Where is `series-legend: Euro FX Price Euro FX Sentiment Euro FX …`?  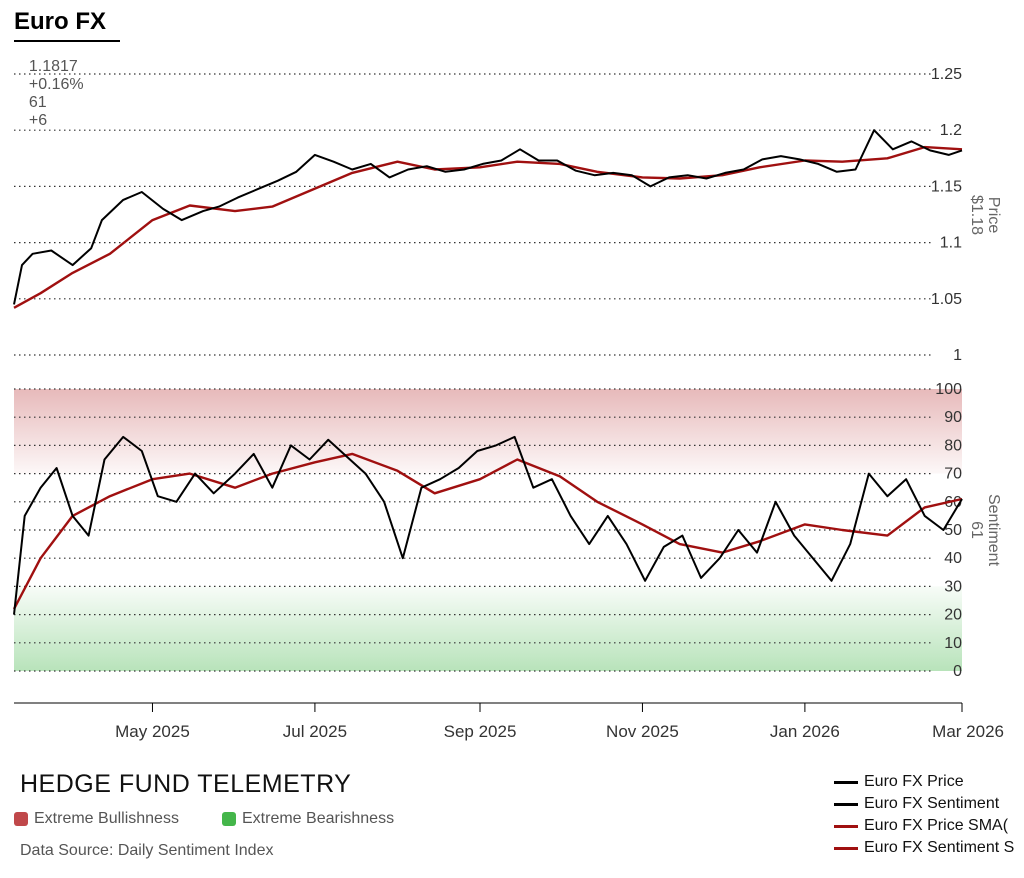 series-legend: Euro FX Price Euro FX Sentiment Euro FX … is located at coordinates (924, 815).